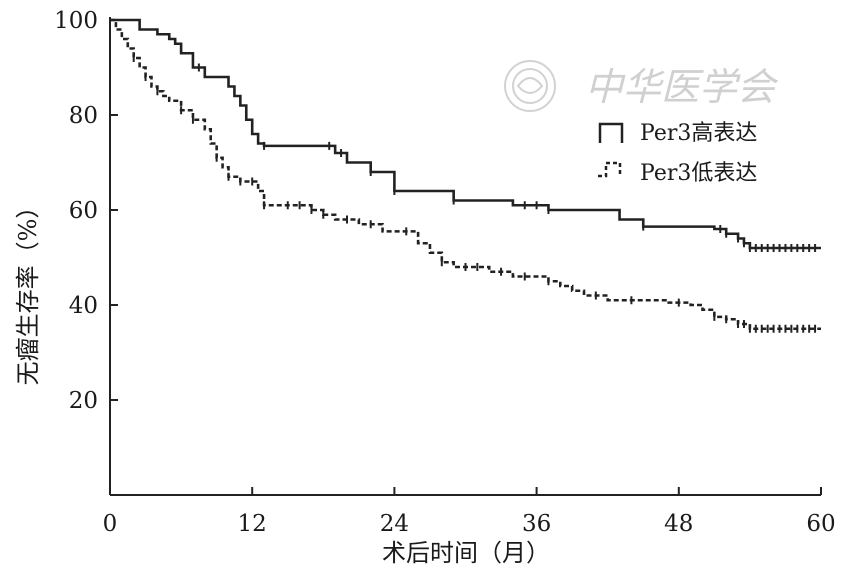 The height and width of the screenshot is (580, 843). I want to click on legend-label-low: Per3低表达, so click(698, 173).